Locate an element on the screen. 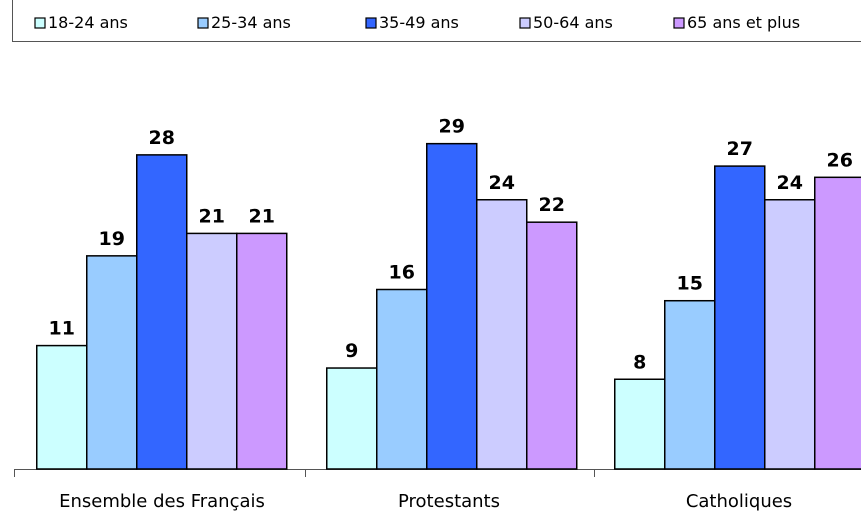 This screenshot has height=516, width=861. value-label-2-2: 16 is located at coordinates (402, 273).